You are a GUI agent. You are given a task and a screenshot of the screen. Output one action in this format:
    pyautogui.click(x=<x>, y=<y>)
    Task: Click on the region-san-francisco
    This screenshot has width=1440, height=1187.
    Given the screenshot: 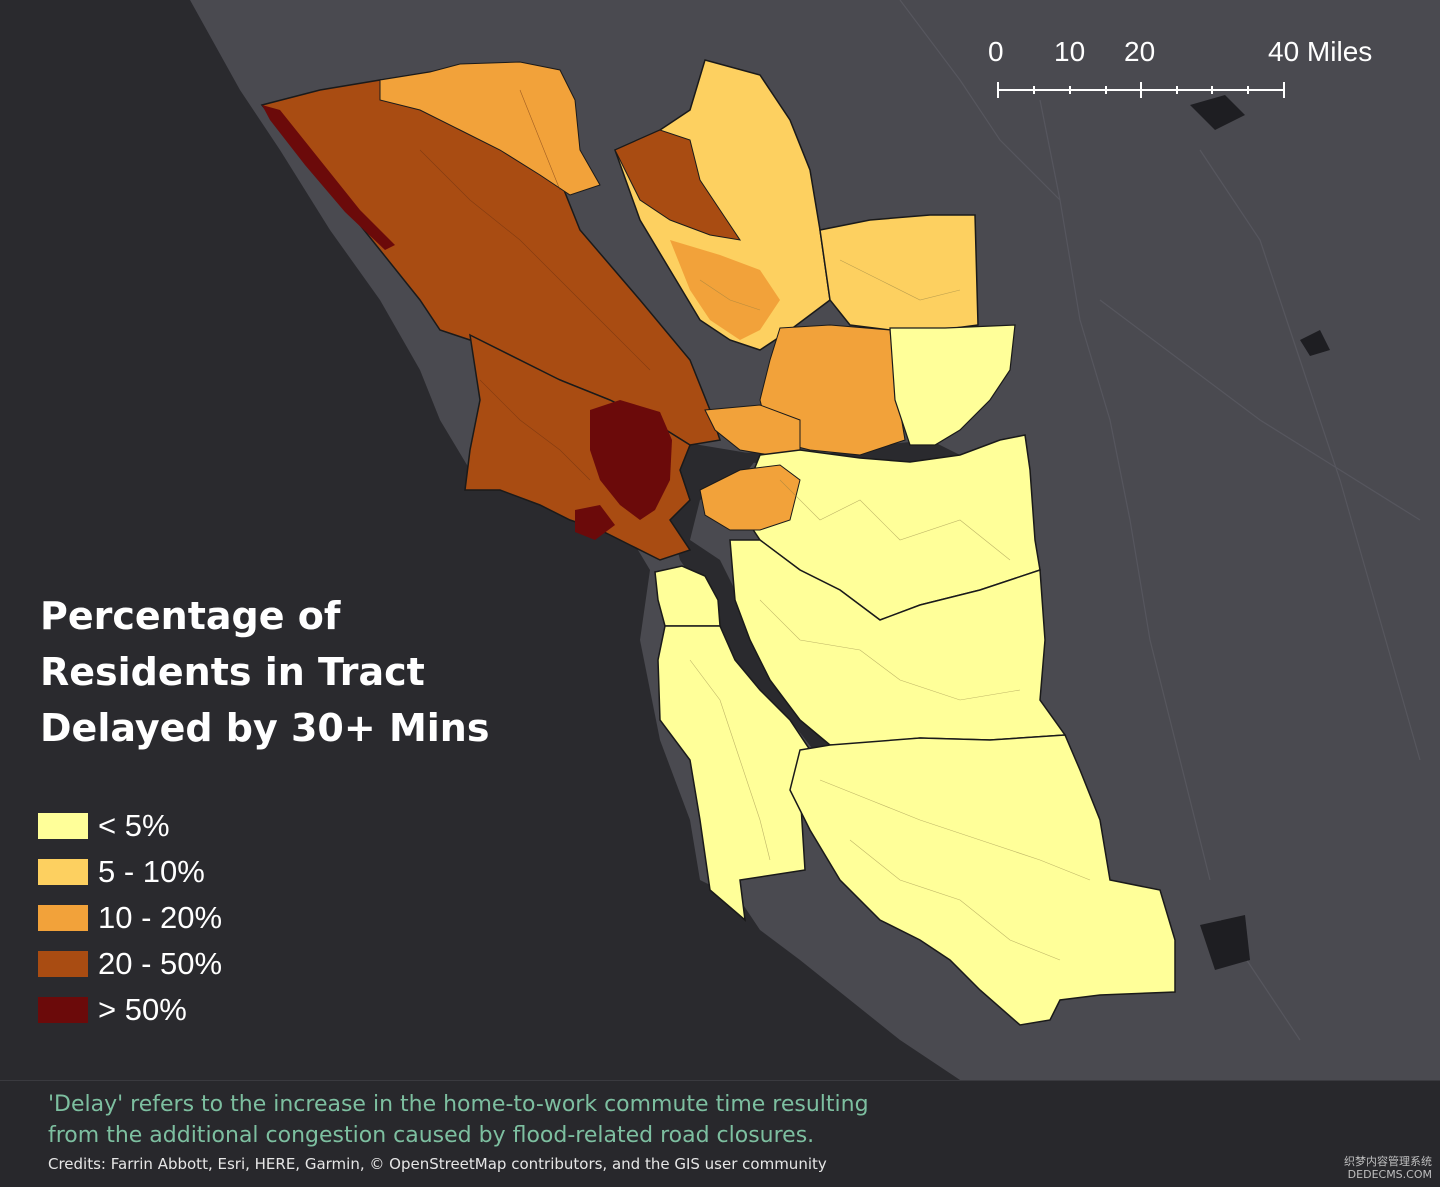 What is the action you would take?
    pyautogui.click(x=687, y=596)
    